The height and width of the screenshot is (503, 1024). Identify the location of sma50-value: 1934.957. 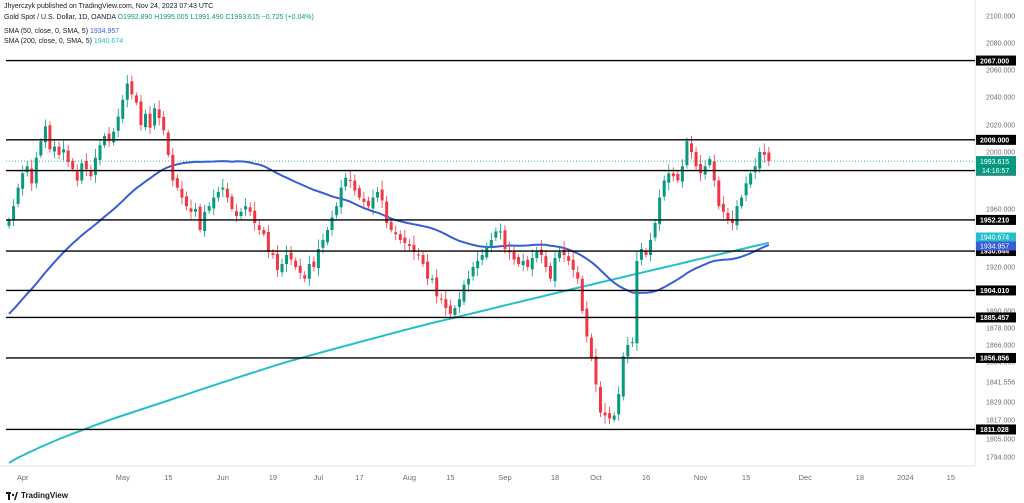
(104, 31).